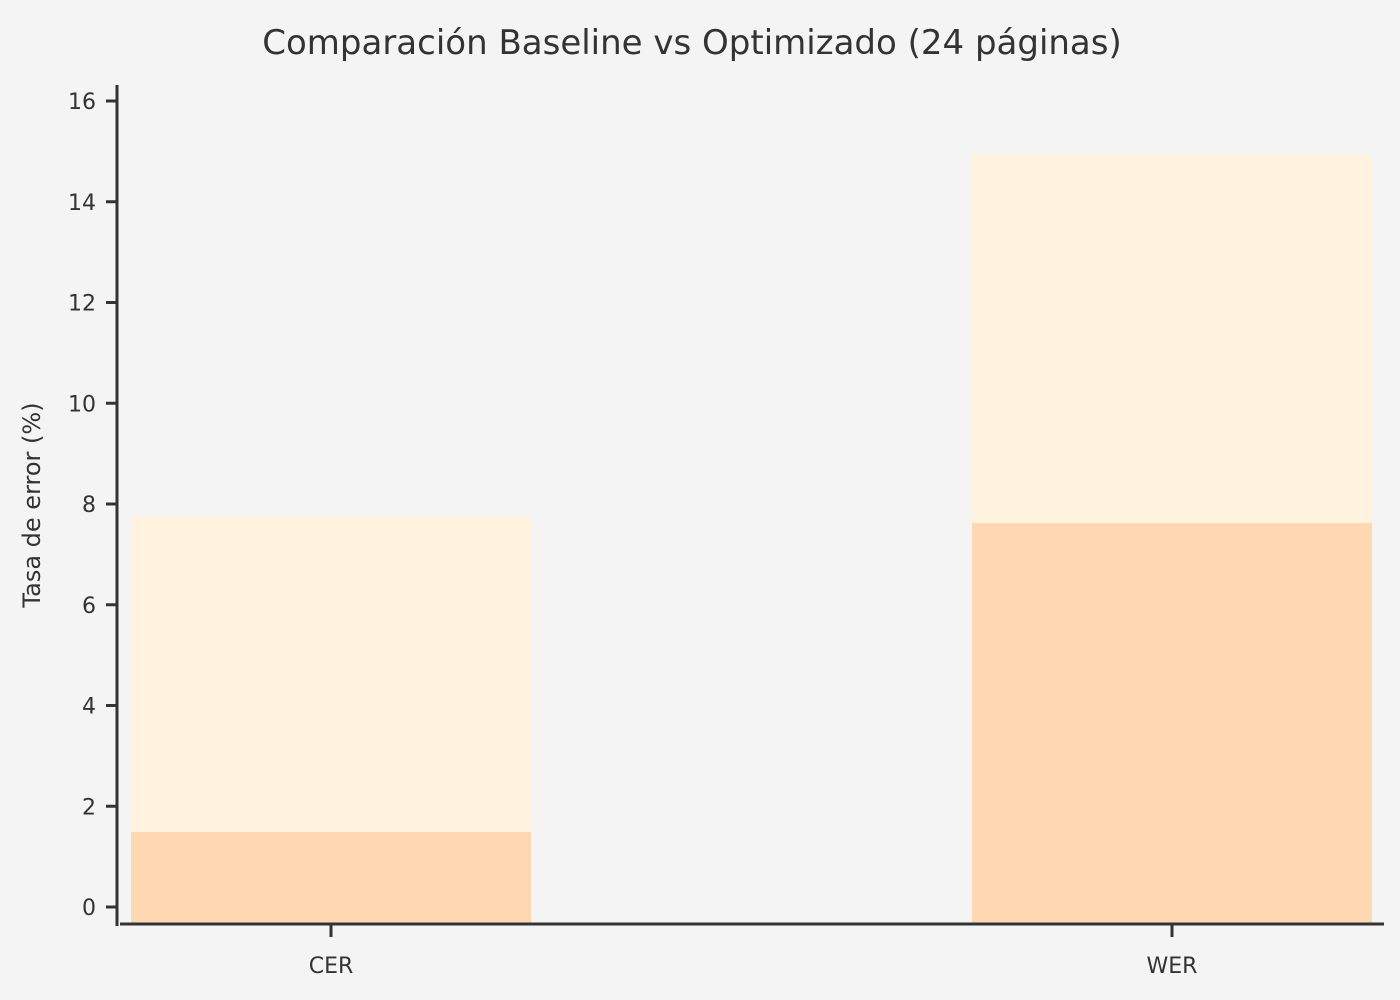 This screenshot has width=1400, height=1000. I want to click on y-tick-label: 14, so click(82, 203).